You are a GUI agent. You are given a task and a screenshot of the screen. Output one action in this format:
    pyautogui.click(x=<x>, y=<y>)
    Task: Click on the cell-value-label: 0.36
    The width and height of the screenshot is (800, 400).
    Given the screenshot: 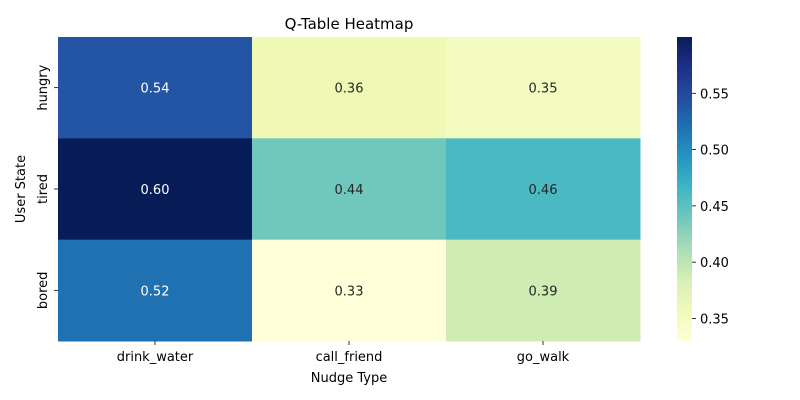 What is the action you would take?
    pyautogui.click(x=349, y=89)
    